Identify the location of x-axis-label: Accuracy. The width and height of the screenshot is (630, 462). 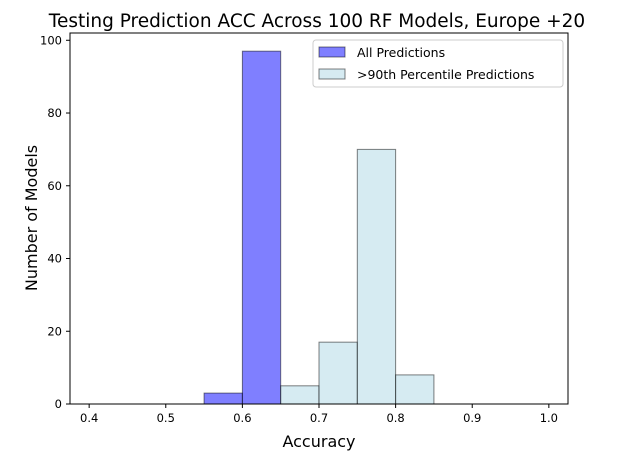
(318, 441).